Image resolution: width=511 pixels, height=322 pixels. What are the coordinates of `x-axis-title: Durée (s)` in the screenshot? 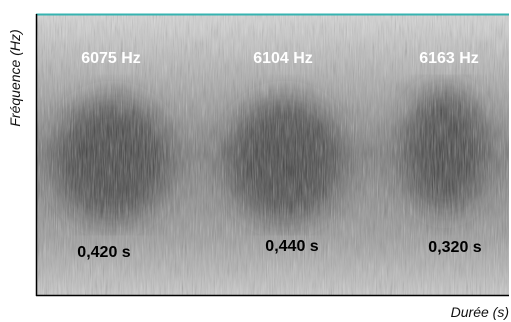 It's located at (480, 312).